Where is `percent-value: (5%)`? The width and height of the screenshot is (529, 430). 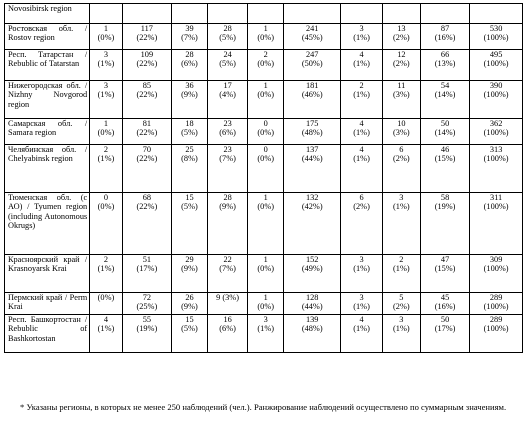
percent-value: (5%) is located at coordinates (227, 64).